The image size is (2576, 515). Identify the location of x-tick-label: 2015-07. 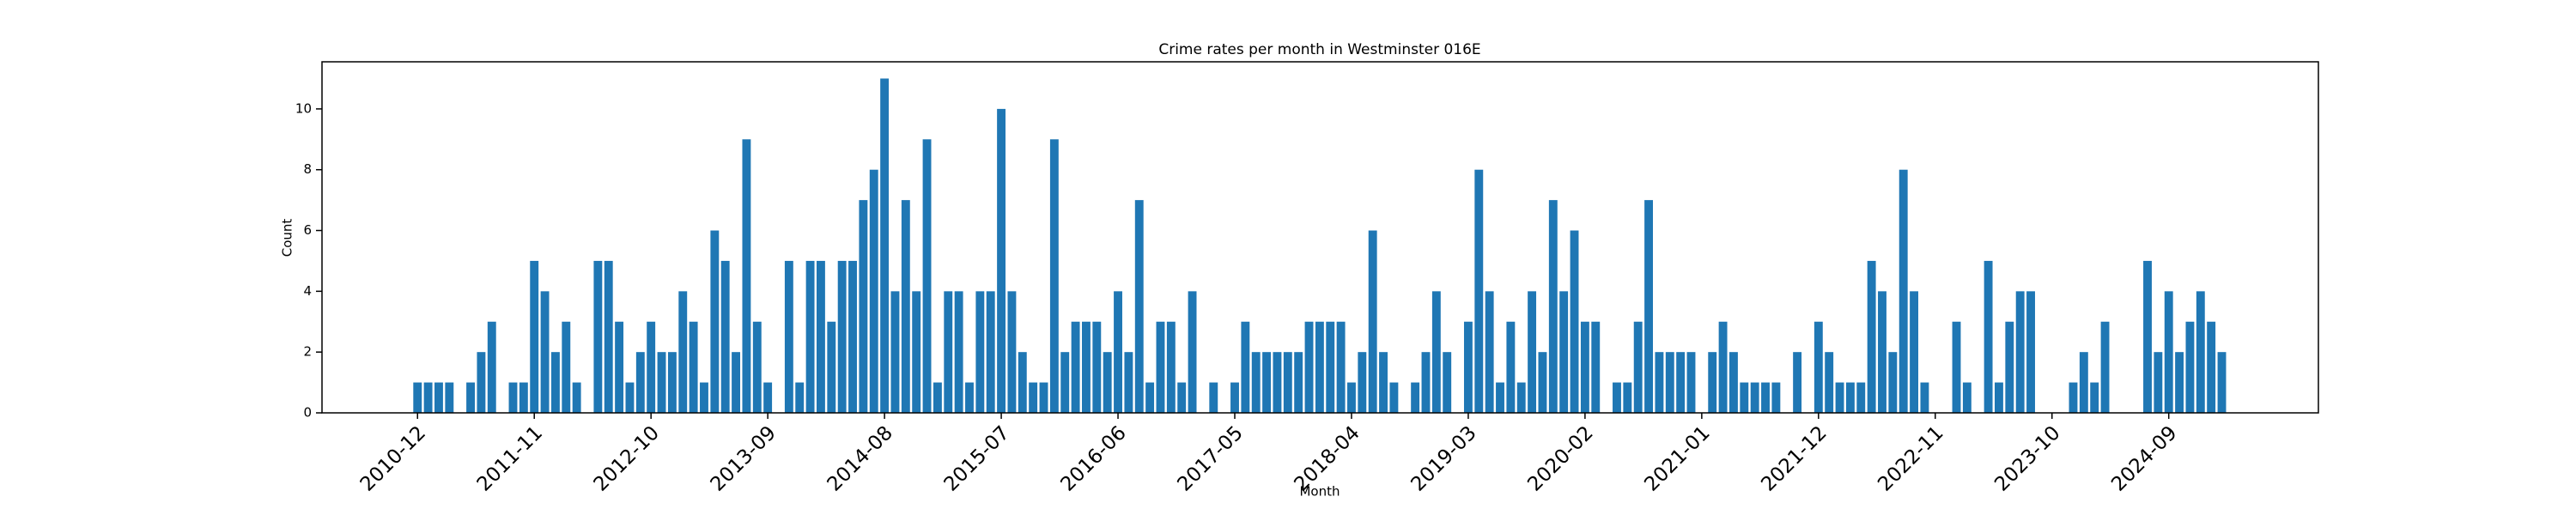
(977, 458).